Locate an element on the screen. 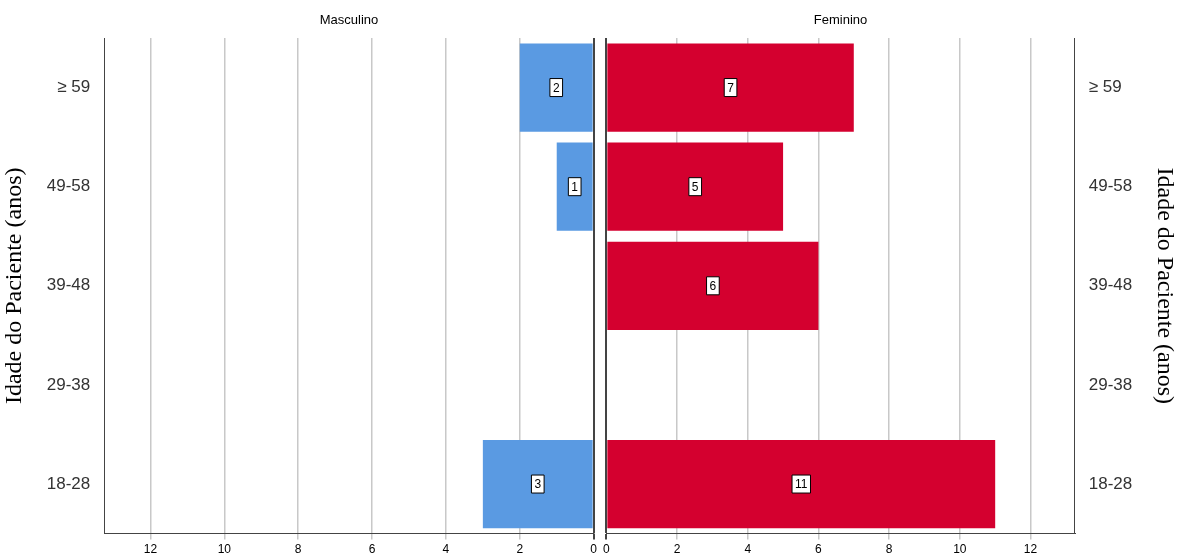  data-label: 7 is located at coordinates (731, 87).